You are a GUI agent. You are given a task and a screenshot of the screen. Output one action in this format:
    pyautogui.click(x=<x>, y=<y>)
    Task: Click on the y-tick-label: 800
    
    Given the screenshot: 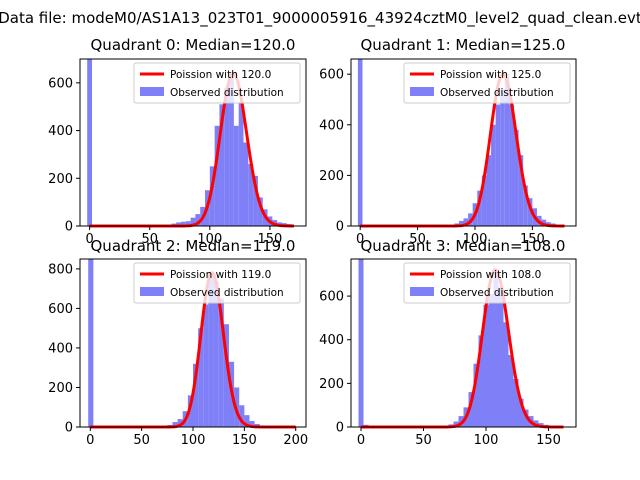 What is the action you would take?
    pyautogui.click(x=60, y=269)
    